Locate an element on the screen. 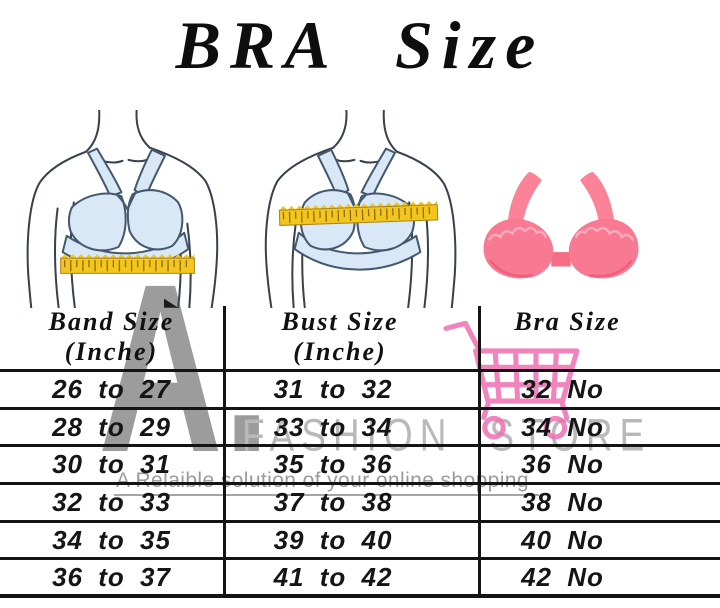 The height and width of the screenshot is (608, 720). band-size-cell: 32 to 33 is located at coordinates (111, 501).